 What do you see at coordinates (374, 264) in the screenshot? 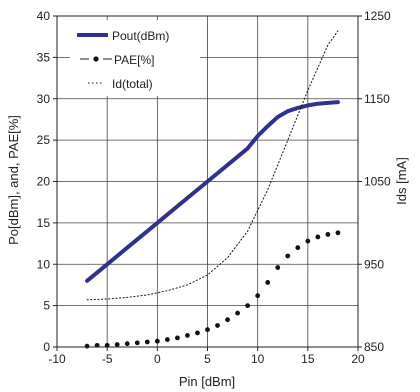
I see `y2-tick-label: 950` at bounding box center [374, 264].